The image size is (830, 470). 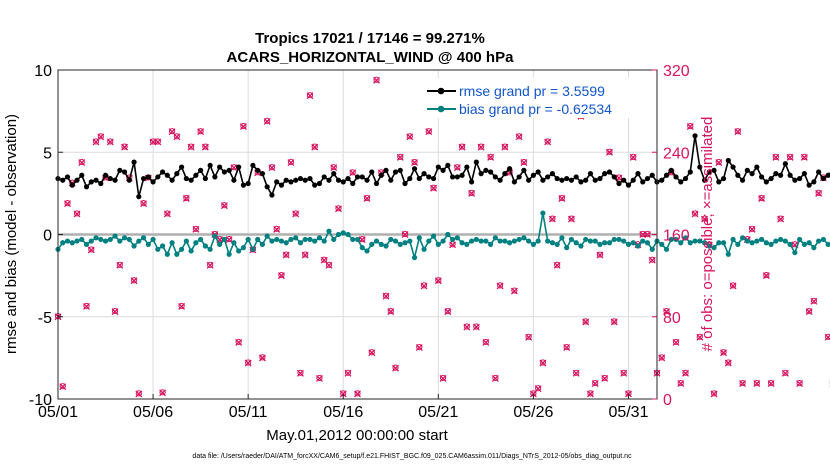 I want to click on x-tick-label-4: 05/21, so click(x=438, y=412).